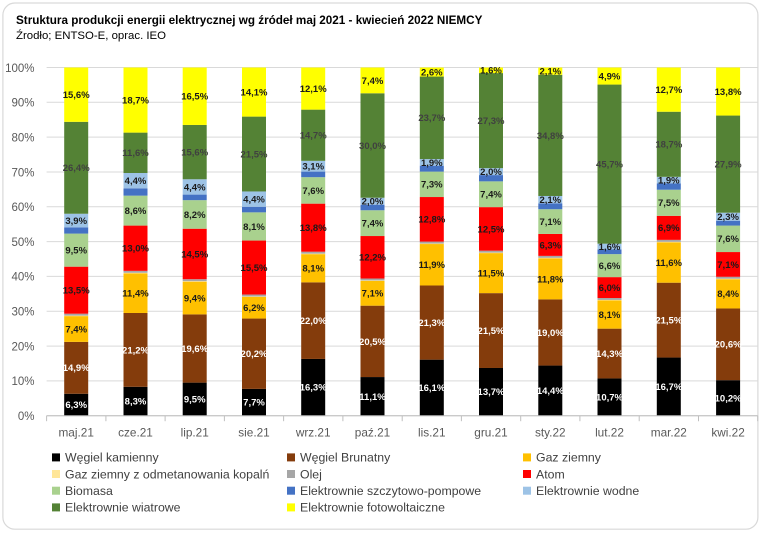 The height and width of the screenshot is (533, 760). Describe the element at coordinates (491, 274) in the screenshot. I see `svg-text: 11,5%` at that location.